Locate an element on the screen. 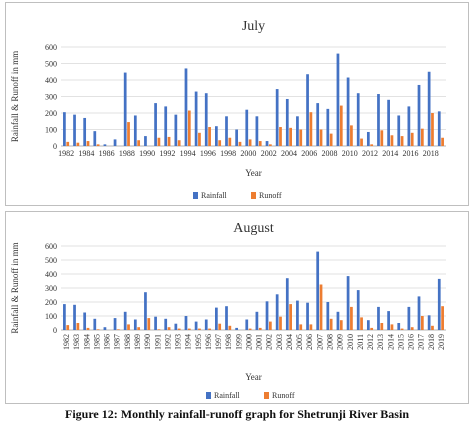 This screenshot has width=474, height=426. x-tick-label: 1985 is located at coordinates (96, 342).